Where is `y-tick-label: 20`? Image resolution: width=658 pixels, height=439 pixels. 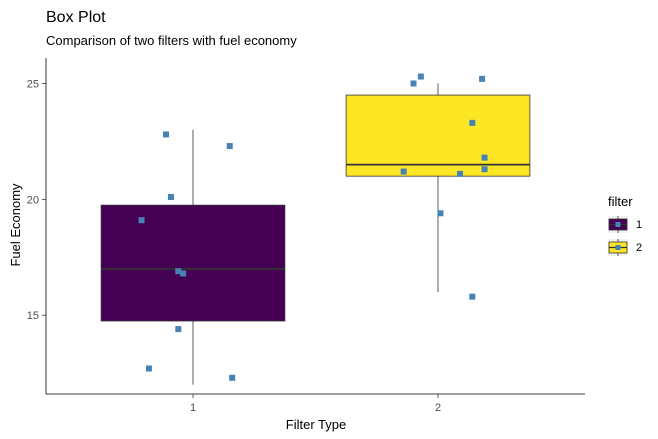 y-tick-label: 20 is located at coordinates (33, 200).